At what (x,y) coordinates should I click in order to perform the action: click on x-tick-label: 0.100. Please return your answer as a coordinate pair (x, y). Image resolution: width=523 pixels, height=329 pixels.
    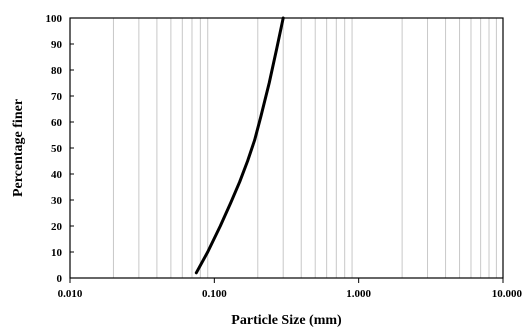
    Looking at the image, I should click on (214, 294).